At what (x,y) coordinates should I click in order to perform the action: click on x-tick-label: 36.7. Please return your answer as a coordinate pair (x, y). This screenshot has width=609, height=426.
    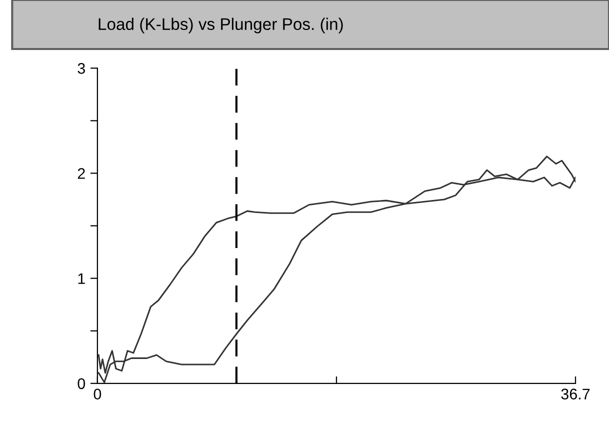
    Looking at the image, I should click on (575, 394).